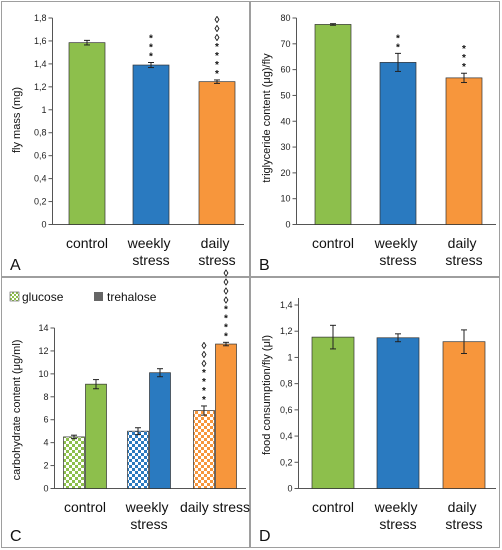 The image size is (502, 550). What do you see at coordinates (462, 243) in the screenshot?
I see `panel-b-cat-daily-l1: daily` at bounding box center [462, 243].